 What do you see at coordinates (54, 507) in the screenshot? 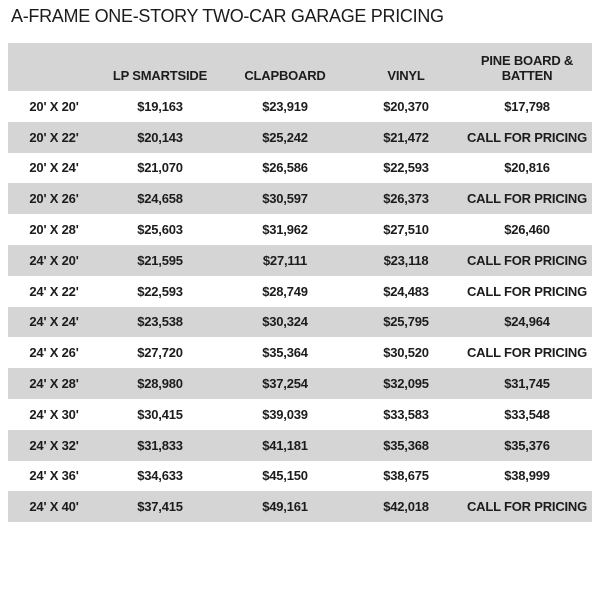
I see `size-cell: 24' X 40'` at bounding box center [54, 507].